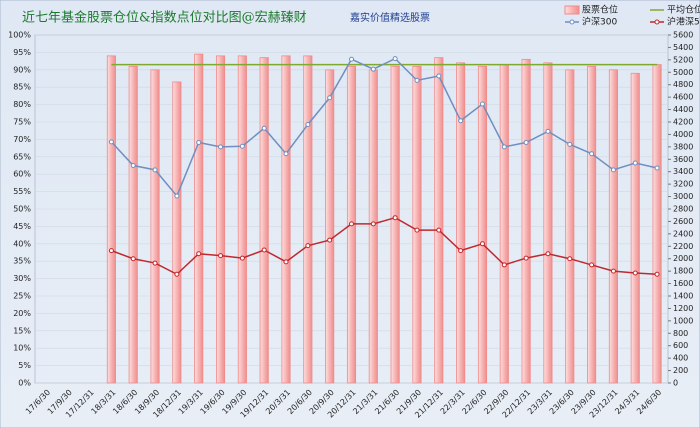 The height and width of the screenshot is (428, 700). I want to click on y-tick-label: 90%, so click(22, 69).